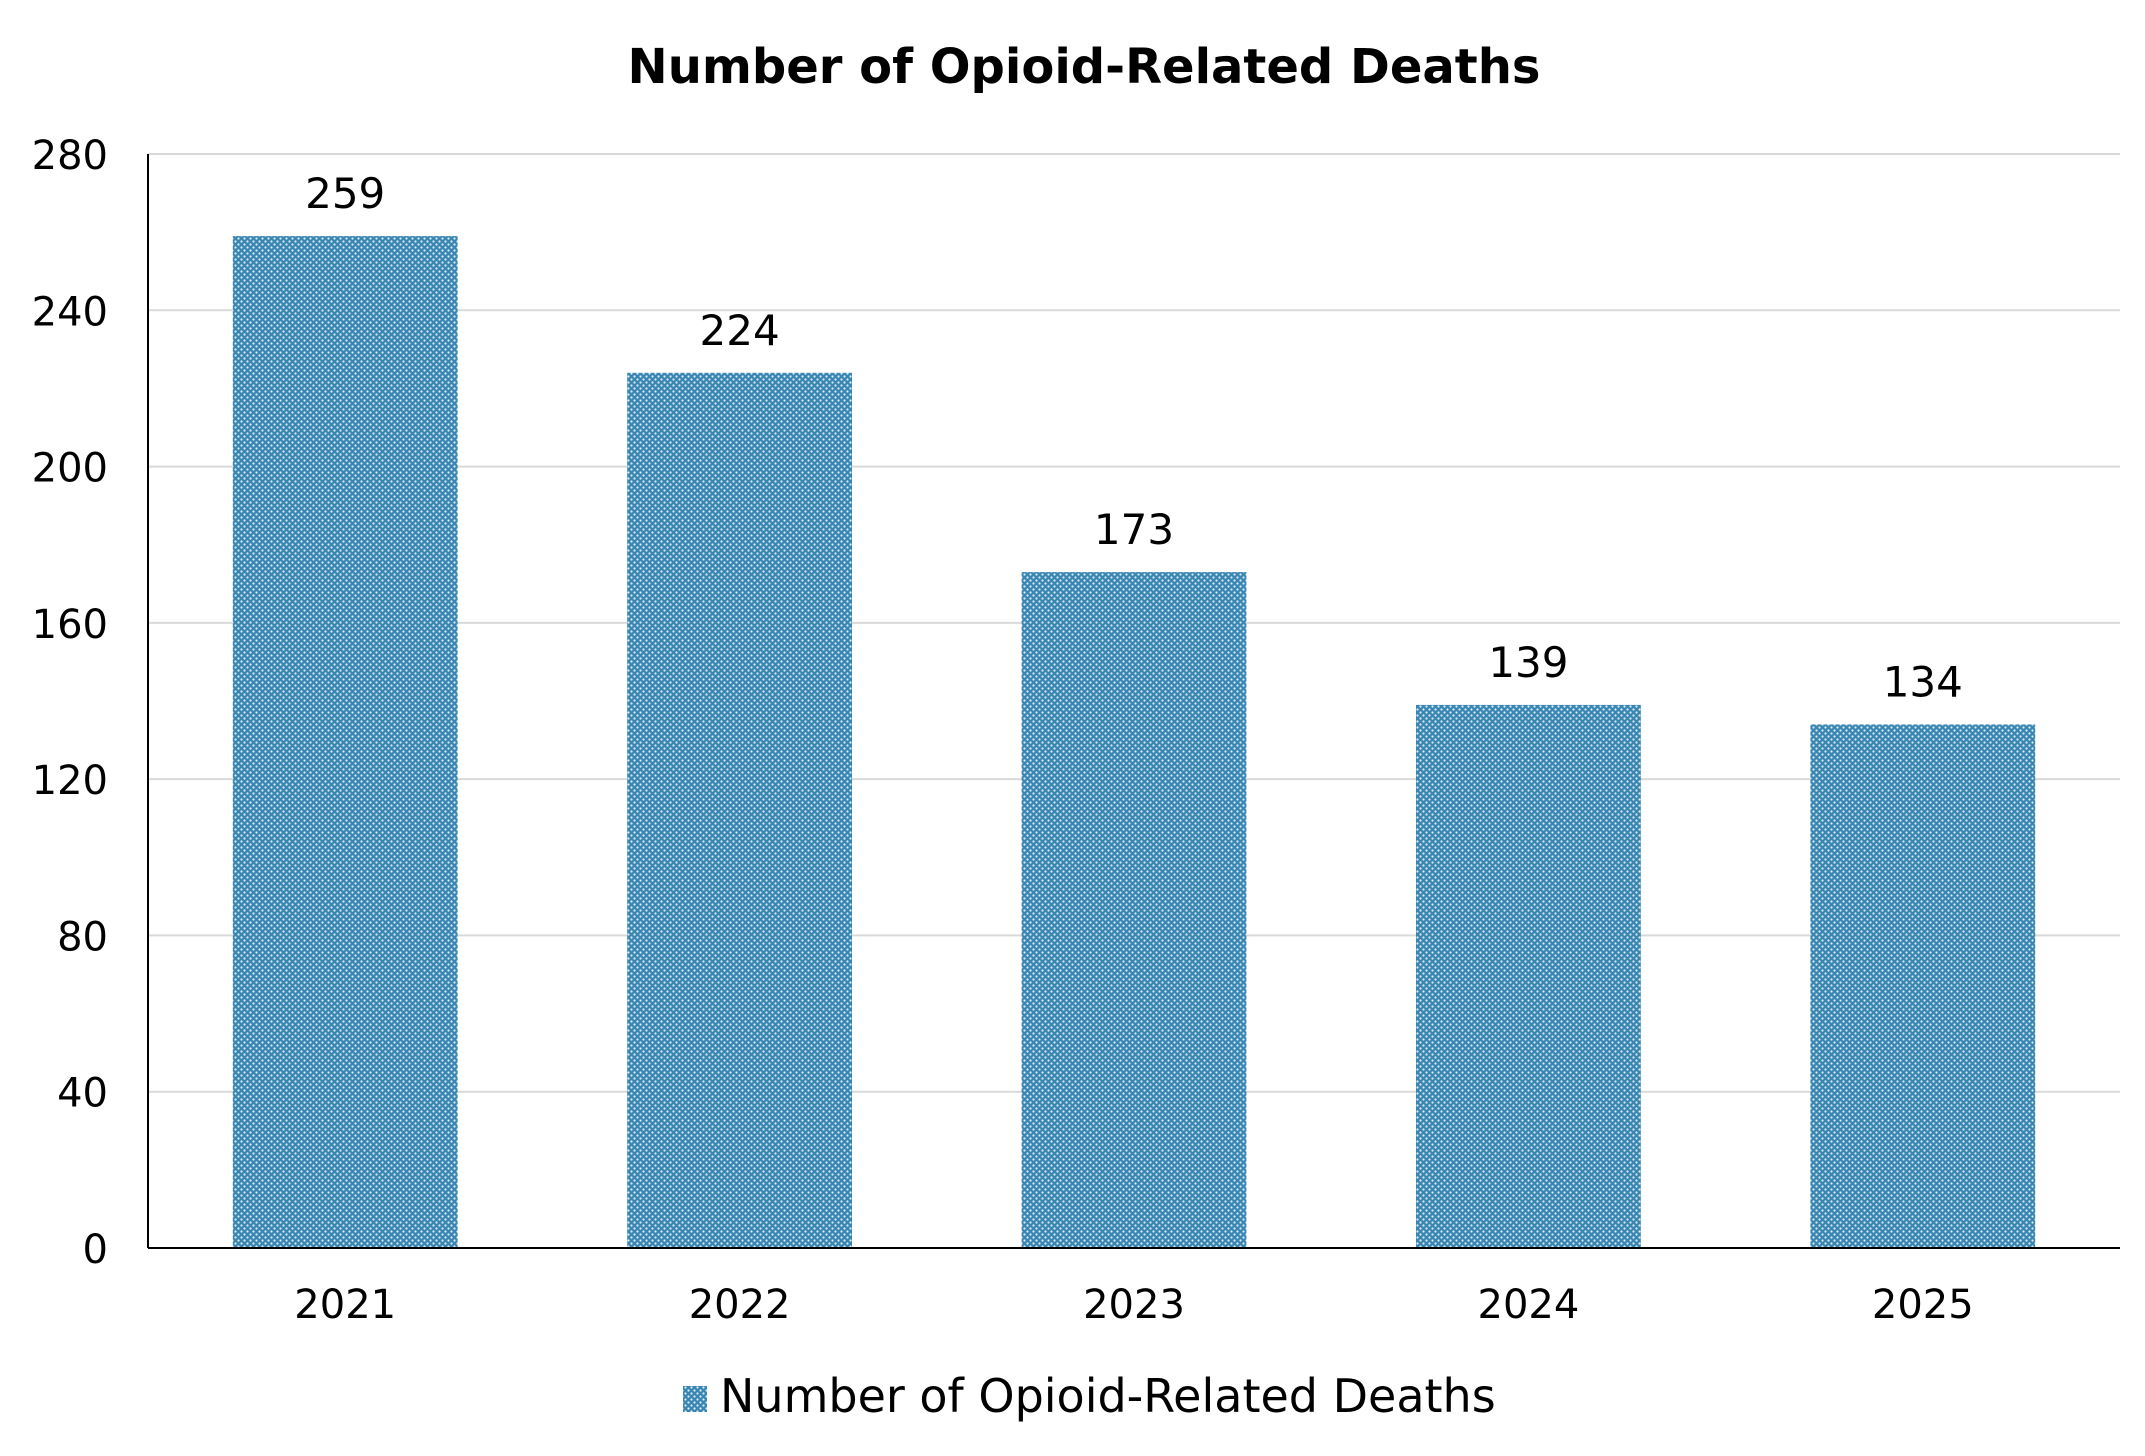 This screenshot has height=1456, width=2145. Describe the element at coordinates (1134, 910) in the screenshot. I see `bar-2023` at that location.